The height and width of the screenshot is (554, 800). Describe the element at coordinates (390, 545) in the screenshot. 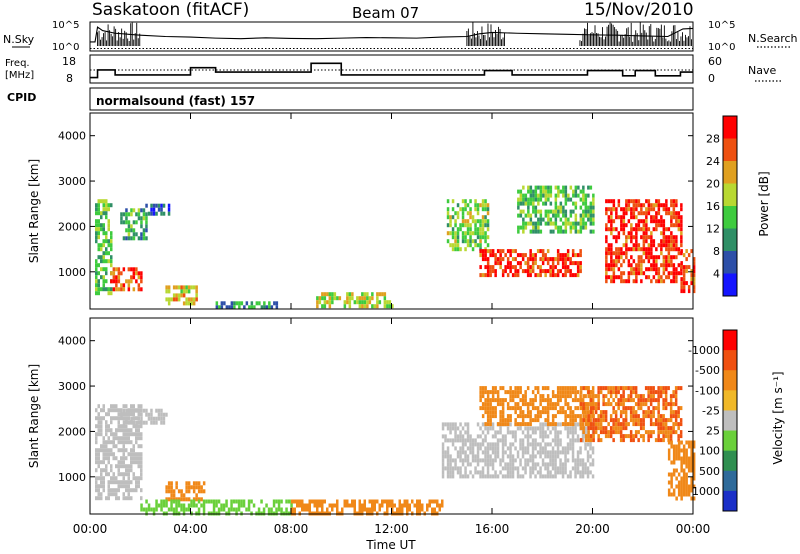

I see `time-axis-label: Time UT` at that location.